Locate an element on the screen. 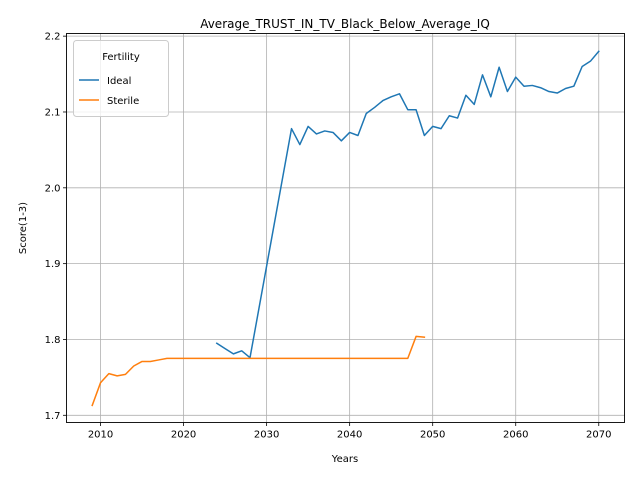 The image size is (640, 480). x-axis-ticks: 2010 2020 2030 2040 2050 2060 2070 is located at coordinates (349, 431).